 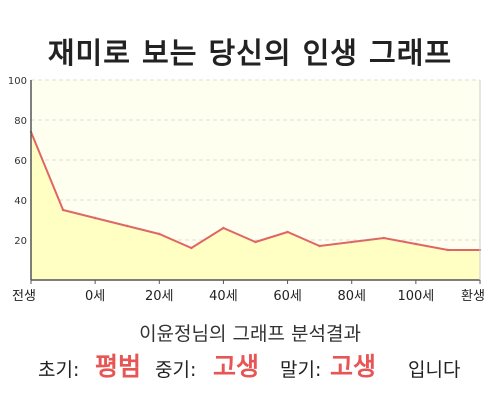 What do you see at coordinates (351, 296) in the screenshot?
I see `x-tick-label: 80세` at bounding box center [351, 296].